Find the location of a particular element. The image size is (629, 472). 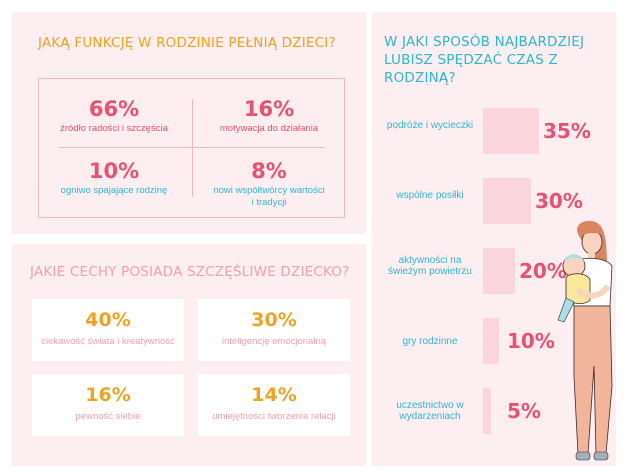

stat-percent: 8% is located at coordinates (269, 171).